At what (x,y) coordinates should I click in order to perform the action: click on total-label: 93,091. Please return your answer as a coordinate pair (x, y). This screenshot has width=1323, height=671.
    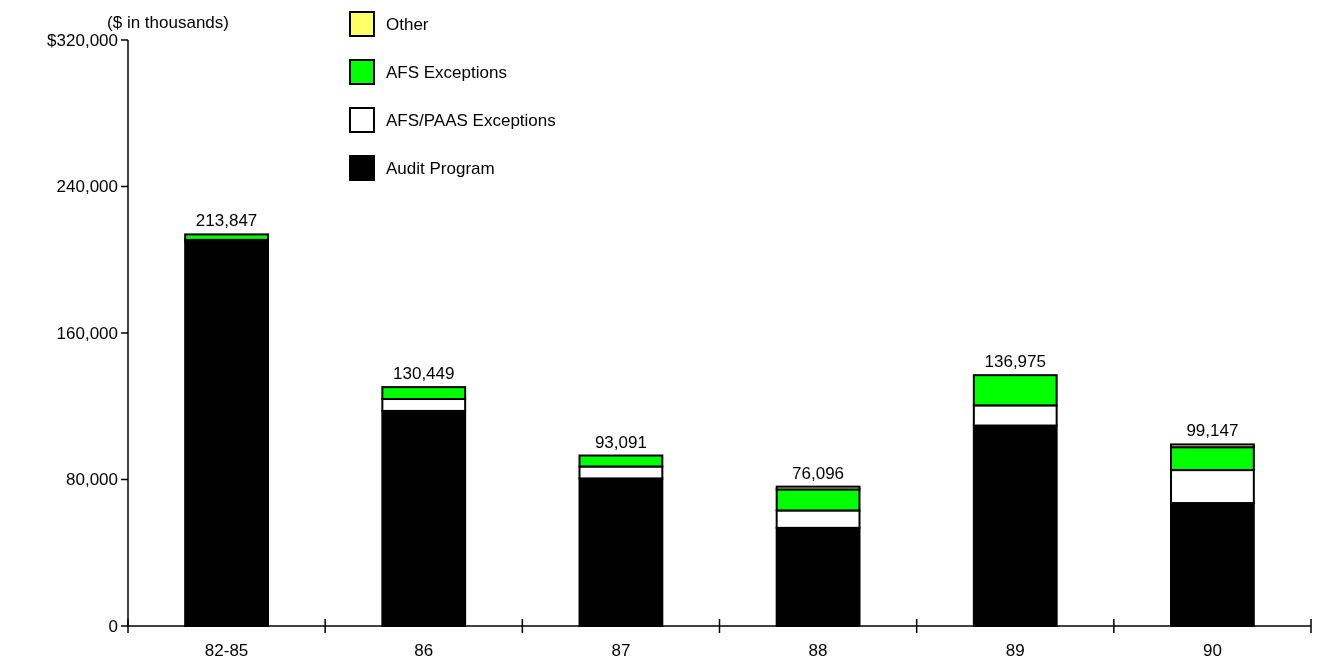
    Looking at the image, I should click on (620, 442).